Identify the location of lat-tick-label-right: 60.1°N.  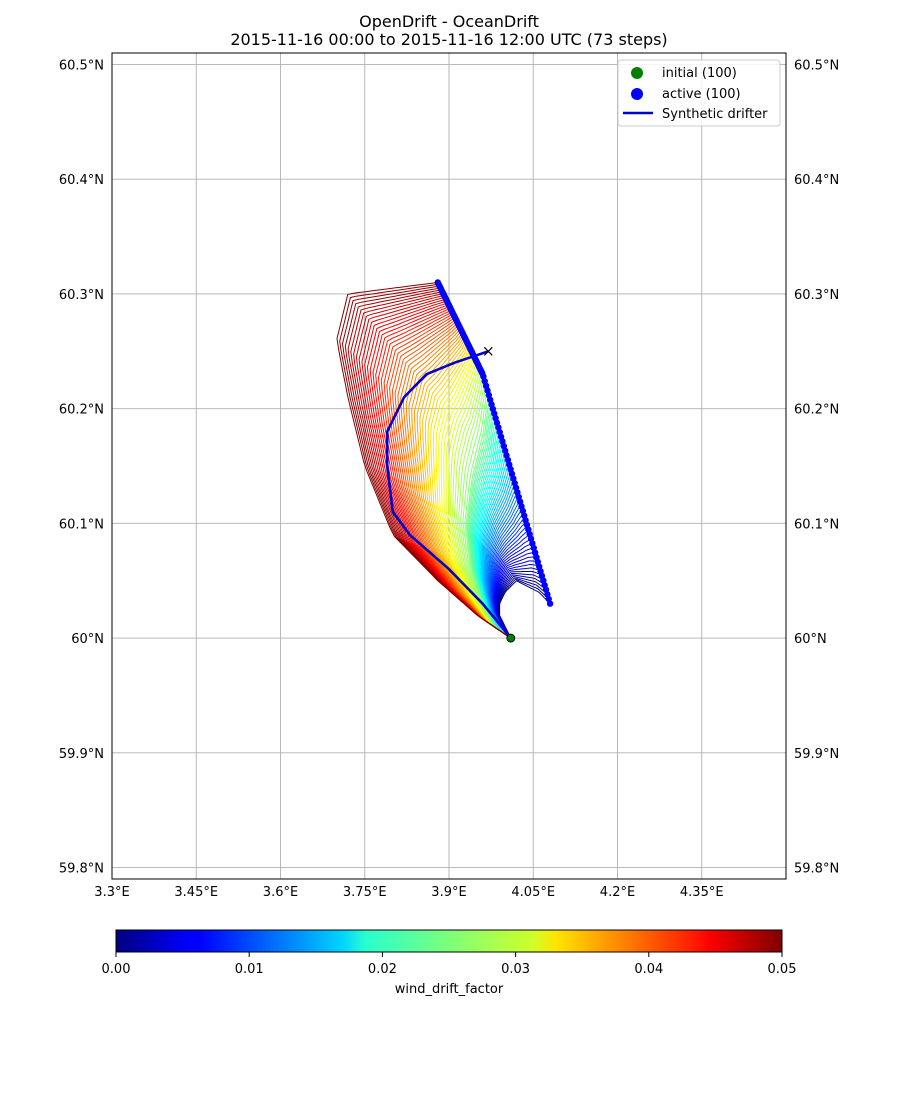
(816, 524).